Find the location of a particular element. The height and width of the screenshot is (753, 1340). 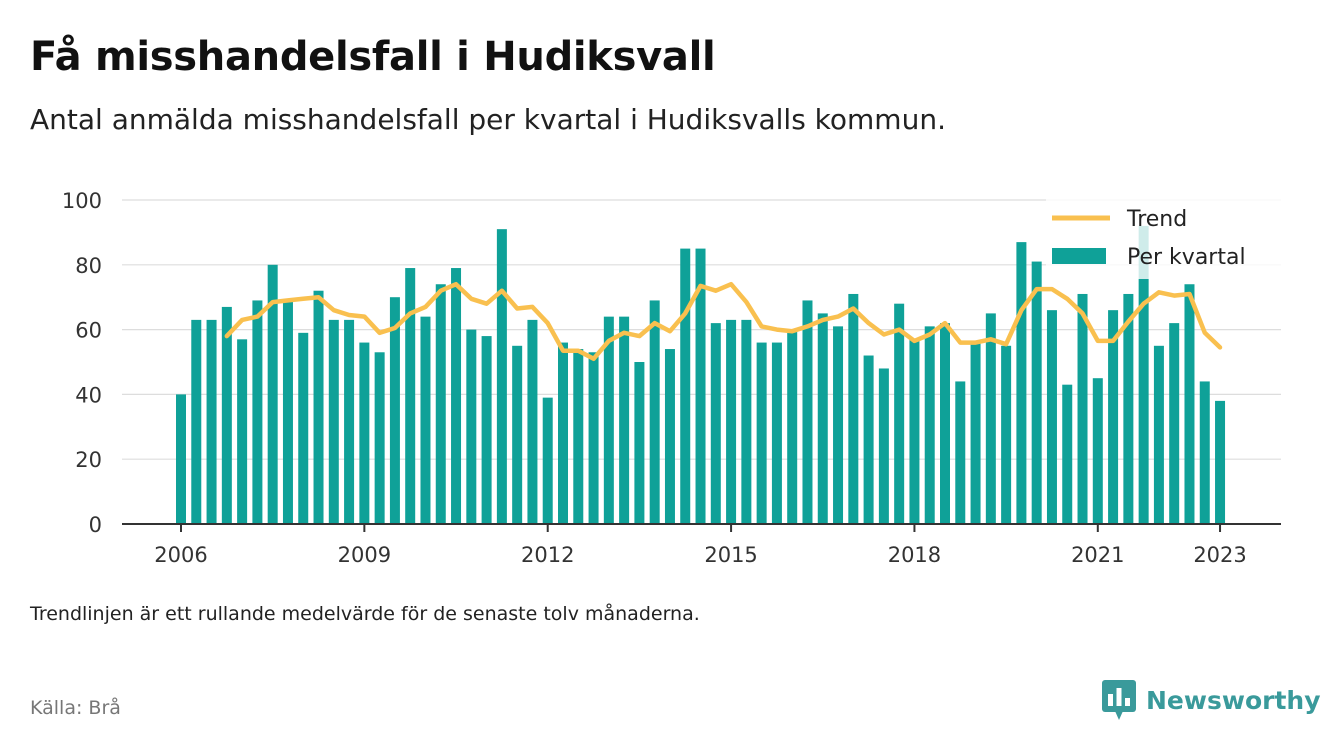

legend: Trend Per kvartal is located at coordinates (1165, 238).